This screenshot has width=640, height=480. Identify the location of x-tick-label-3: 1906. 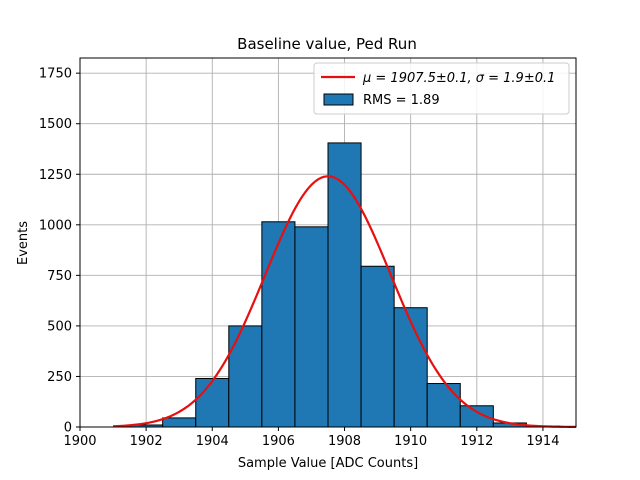
(278, 441).